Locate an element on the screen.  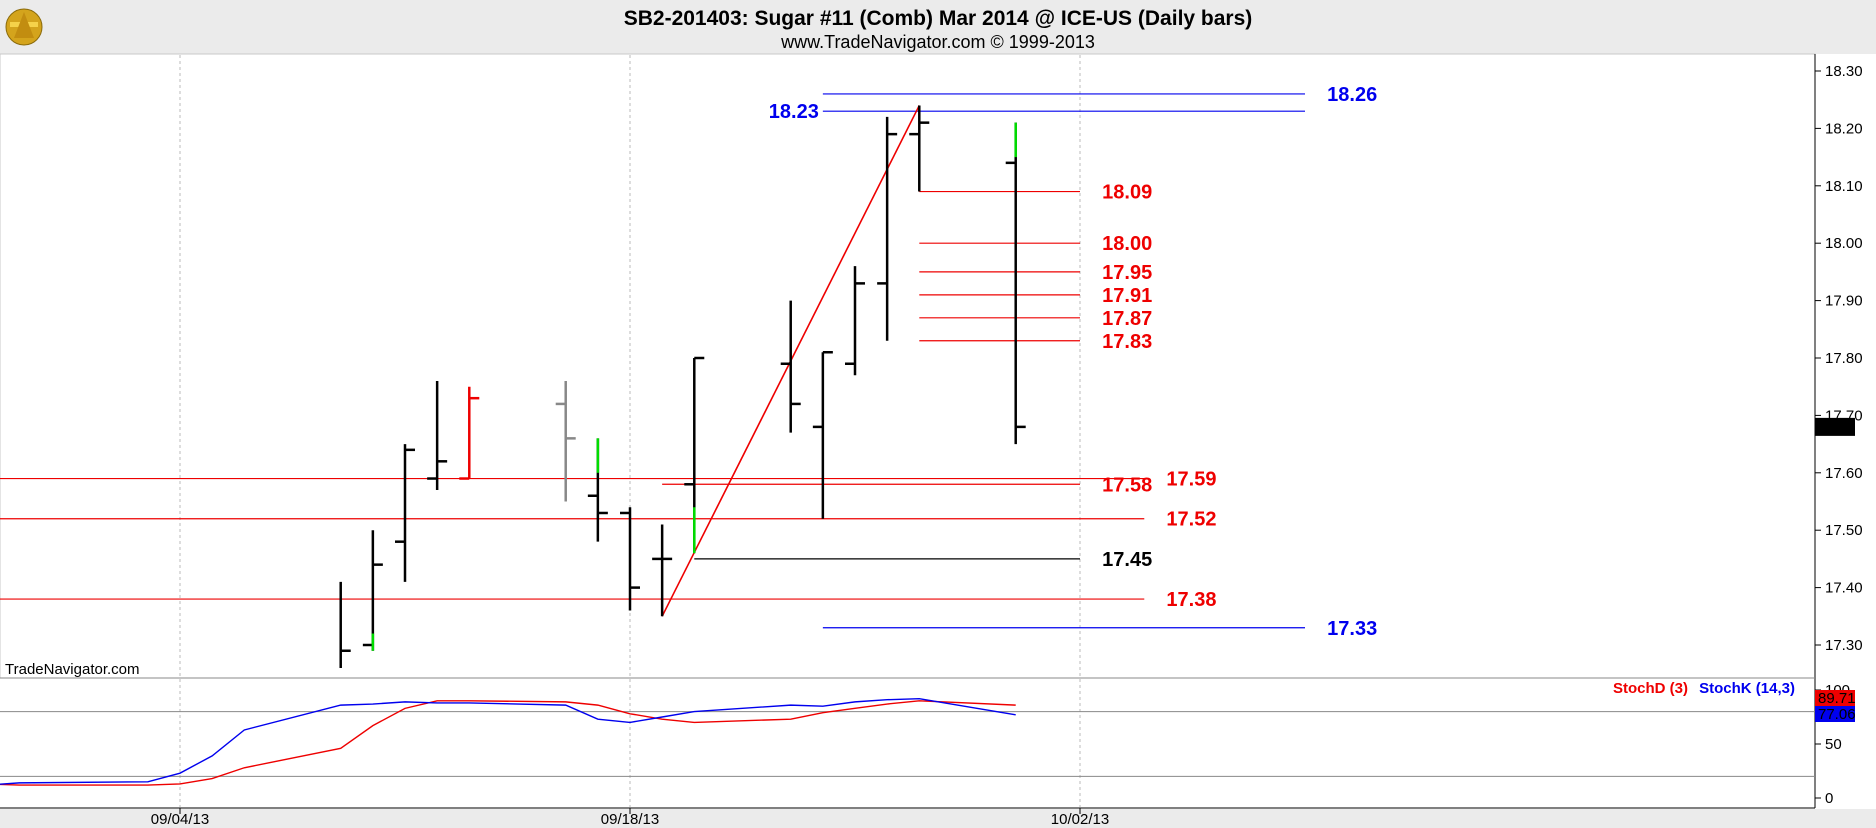
stoch-d-value: 89.71 is located at coordinates (1837, 698).